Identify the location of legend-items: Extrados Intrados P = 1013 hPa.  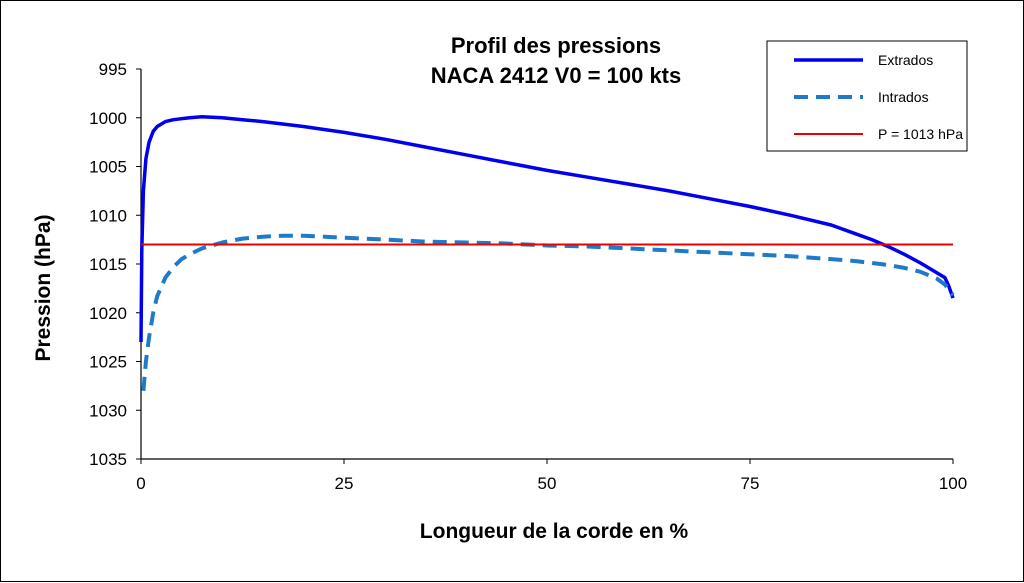
(878, 97).